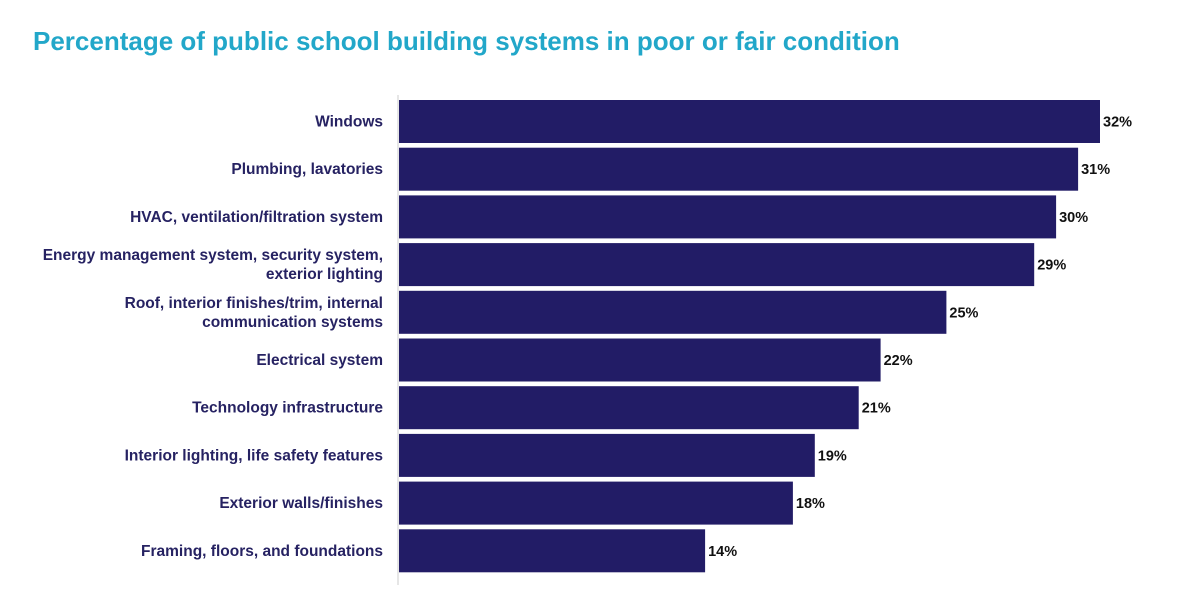  Describe the element at coordinates (832, 456) in the screenshot. I see `value-label: 19%` at that location.